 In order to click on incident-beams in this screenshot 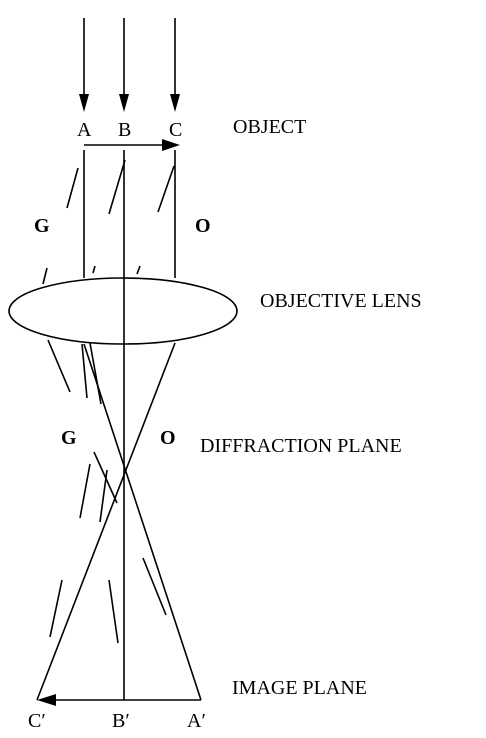, I will do `click(129, 65)`.